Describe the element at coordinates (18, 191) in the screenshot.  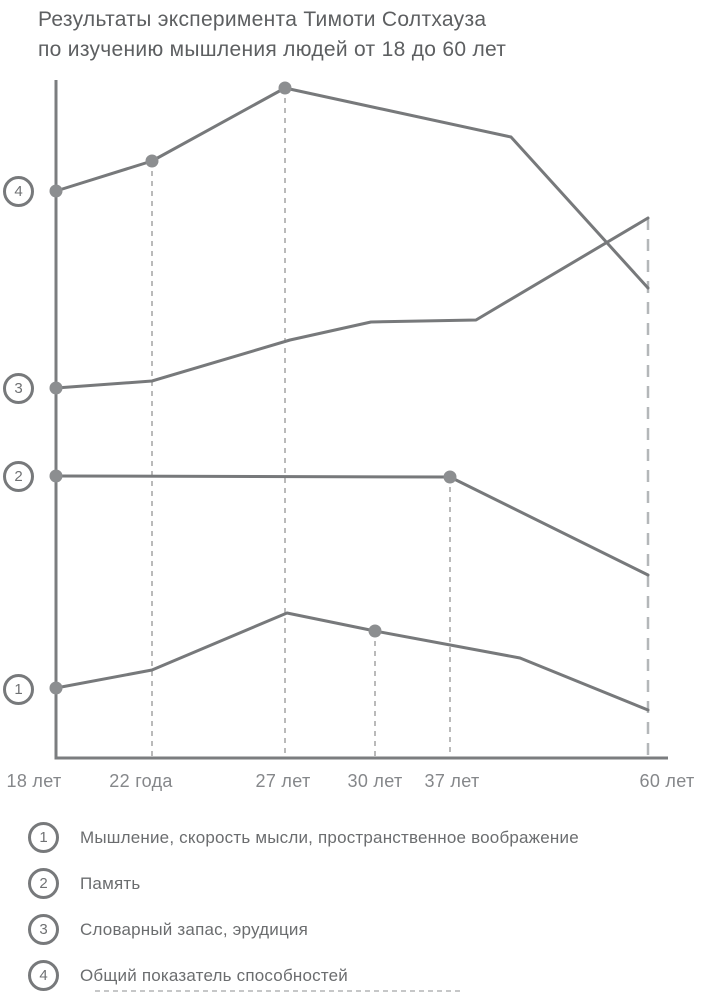
I see `y-axis-marker-4: 4` at that location.